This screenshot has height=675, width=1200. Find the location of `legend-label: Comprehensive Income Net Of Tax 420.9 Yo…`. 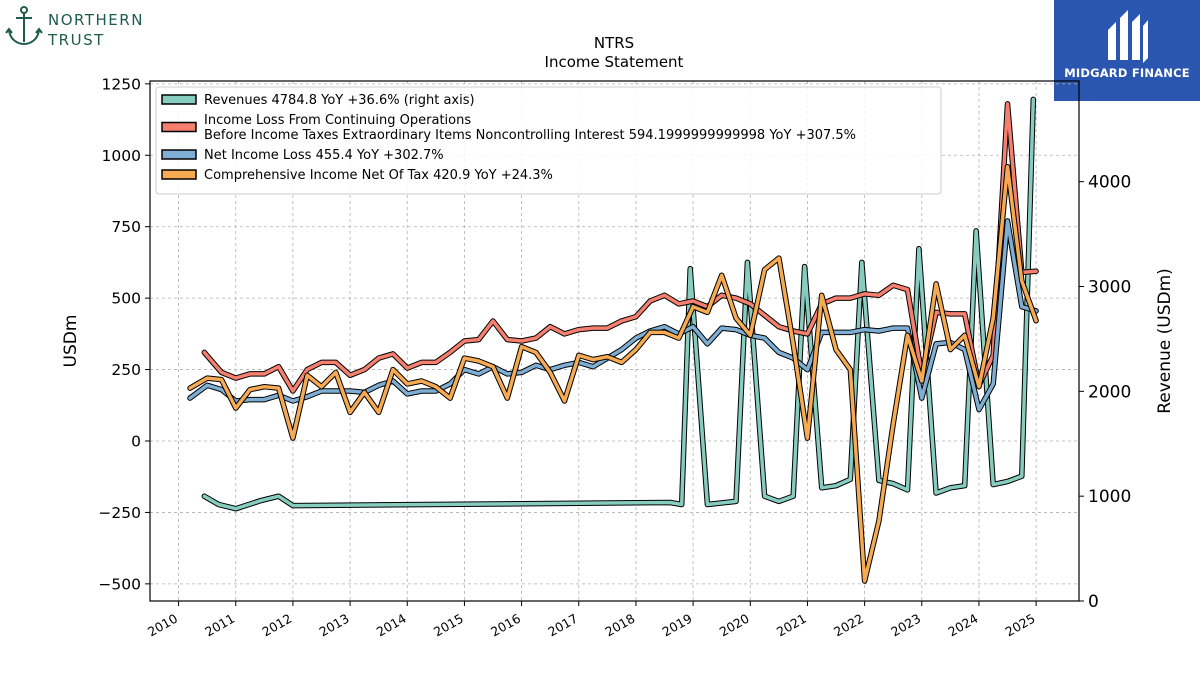

legend-label: Comprehensive Income Net Of Tax 420.9 Yo… is located at coordinates (378, 175).